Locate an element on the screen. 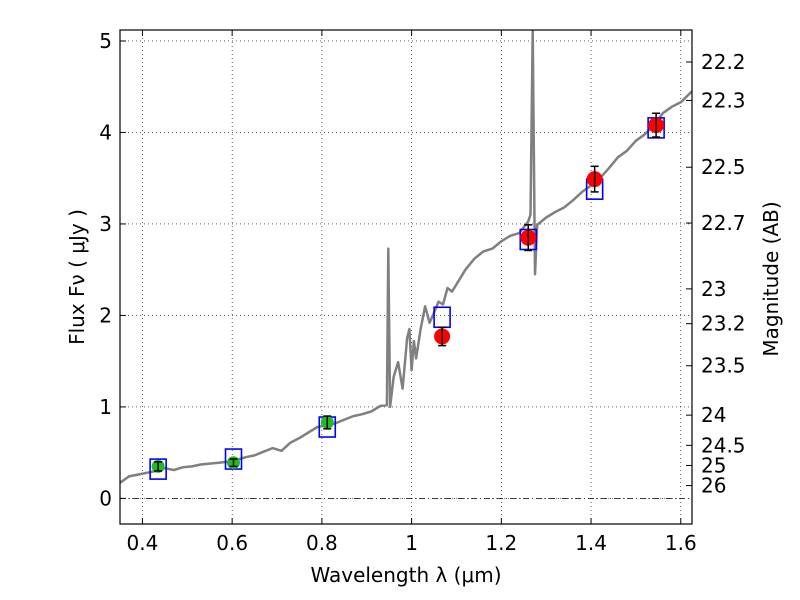 This screenshot has width=800, height=600. model-photometry-box is located at coordinates (158, 469).